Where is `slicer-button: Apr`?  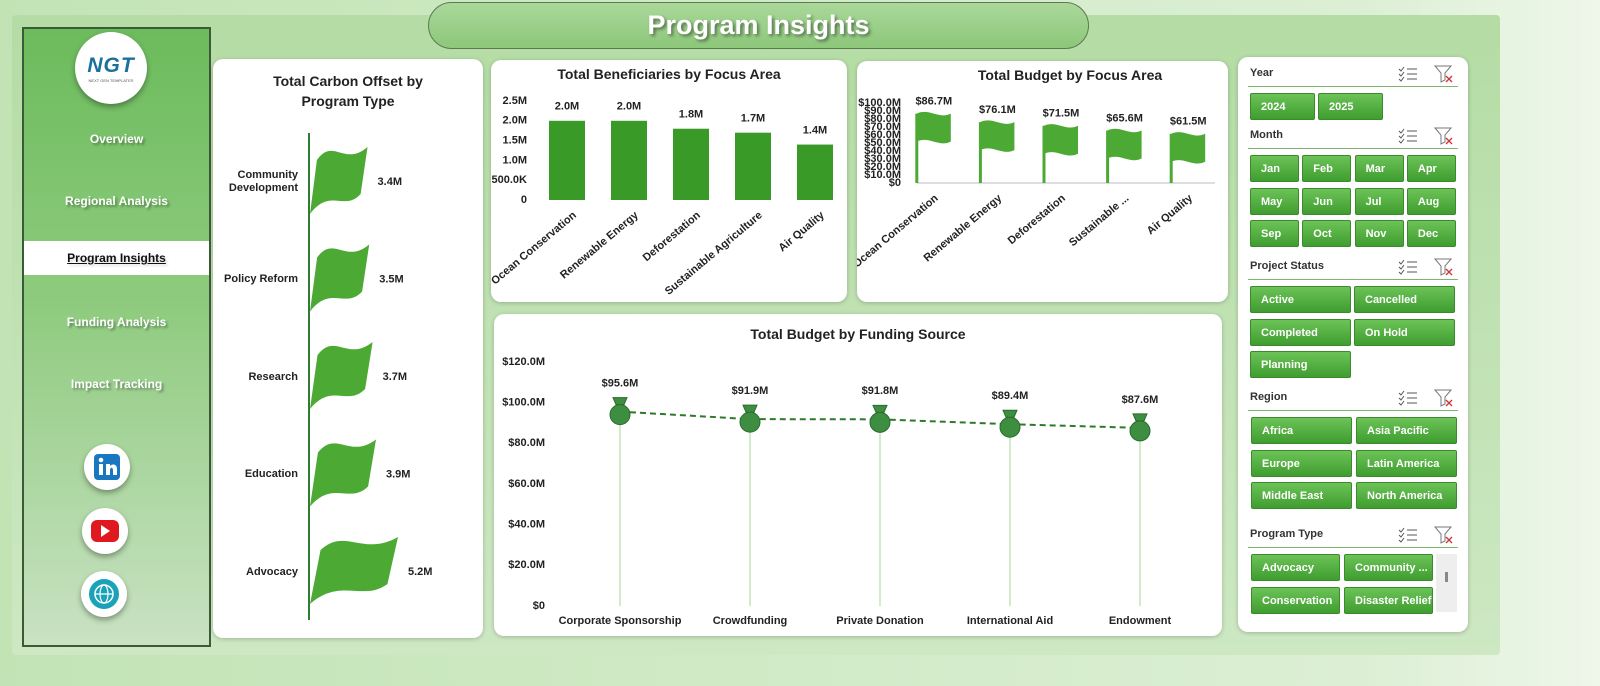
slicer-button: Apr is located at coordinates (1431, 168).